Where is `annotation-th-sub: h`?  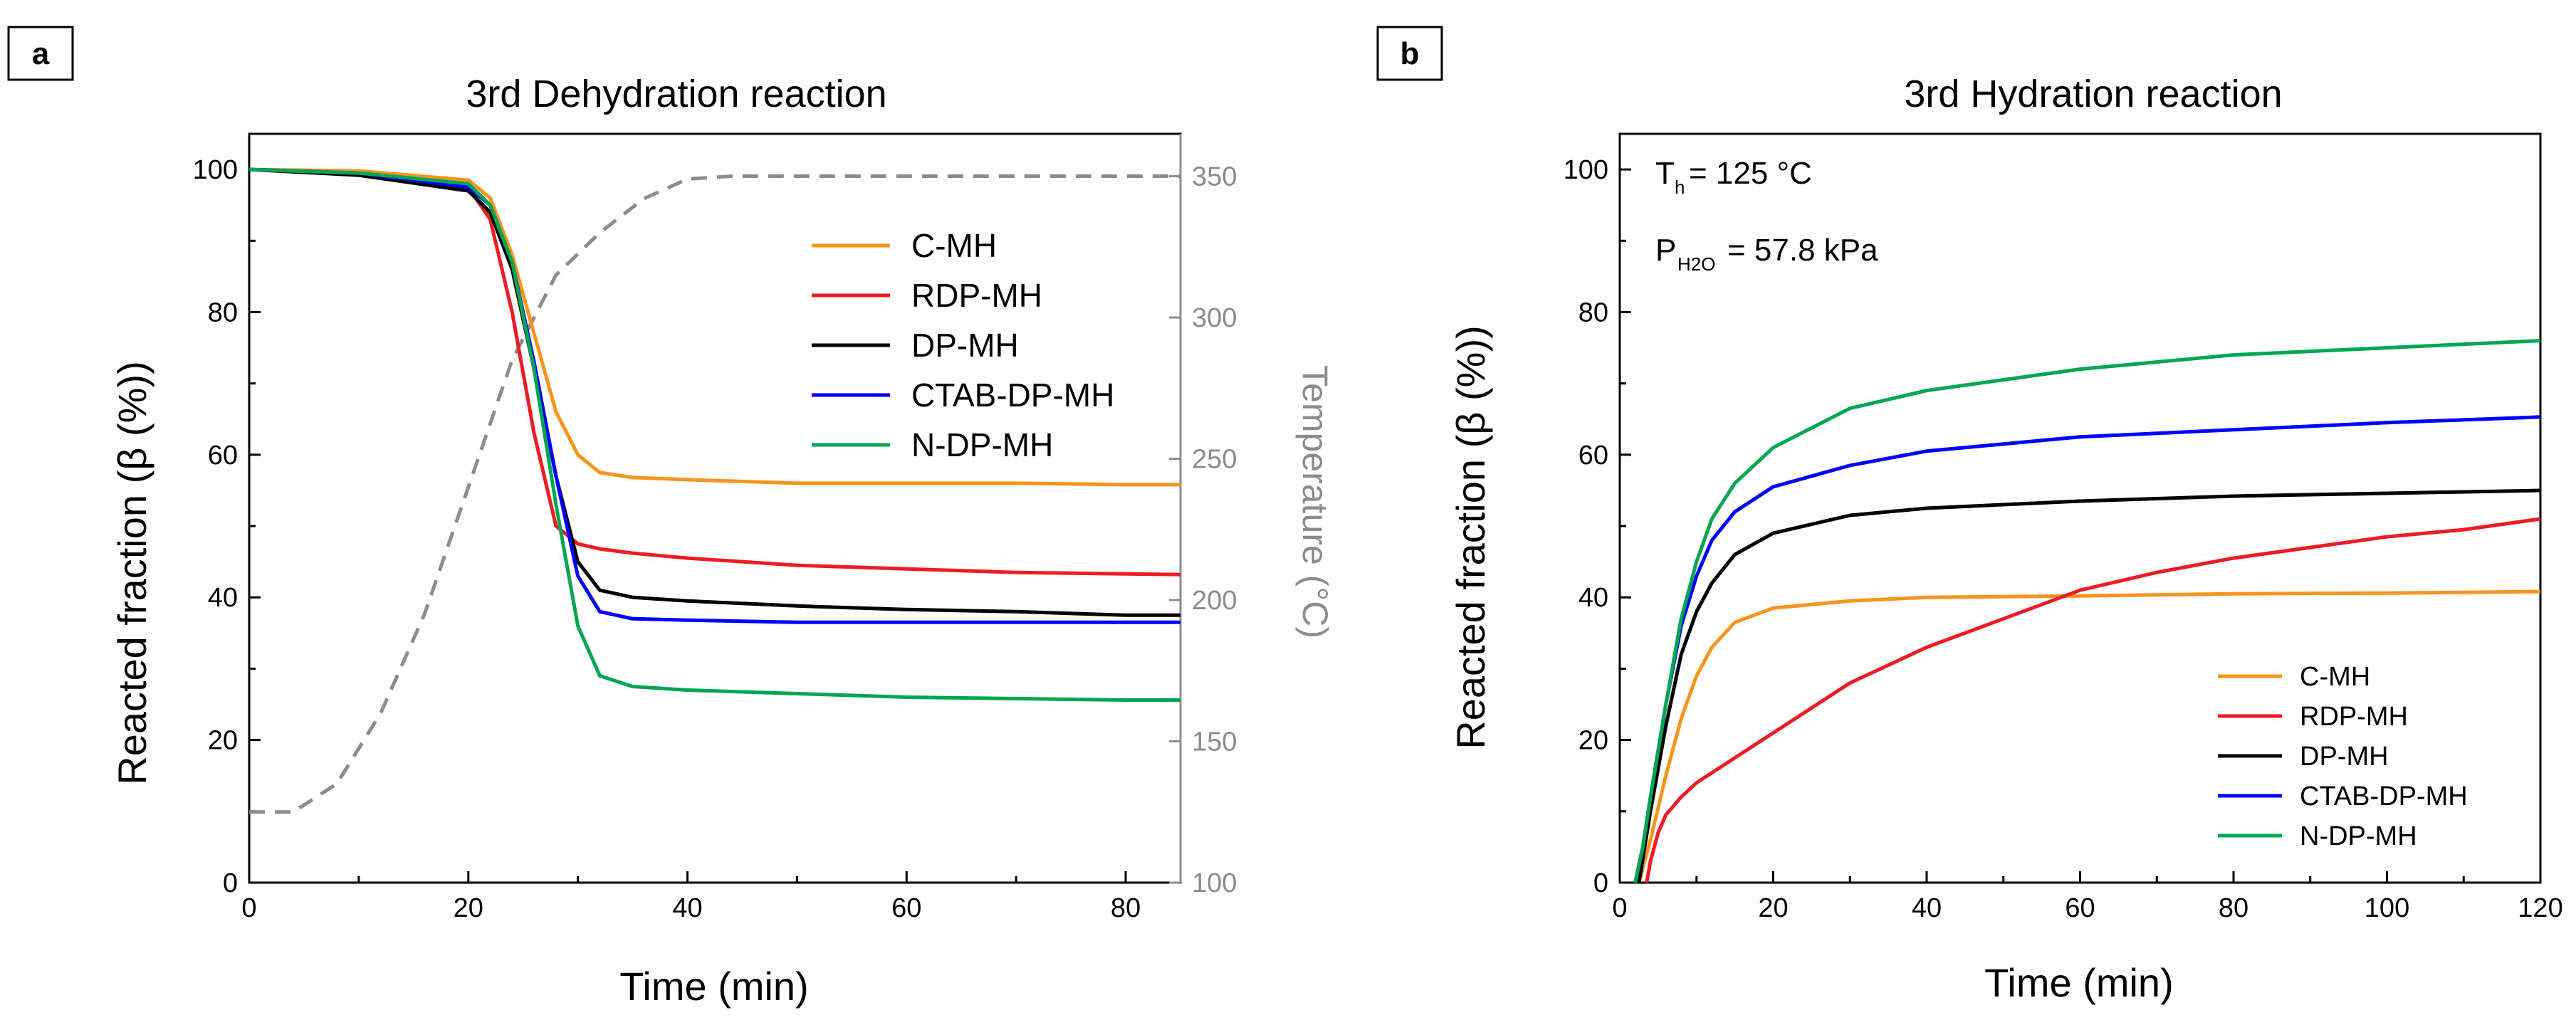 annotation-th-sub: h is located at coordinates (1680, 187).